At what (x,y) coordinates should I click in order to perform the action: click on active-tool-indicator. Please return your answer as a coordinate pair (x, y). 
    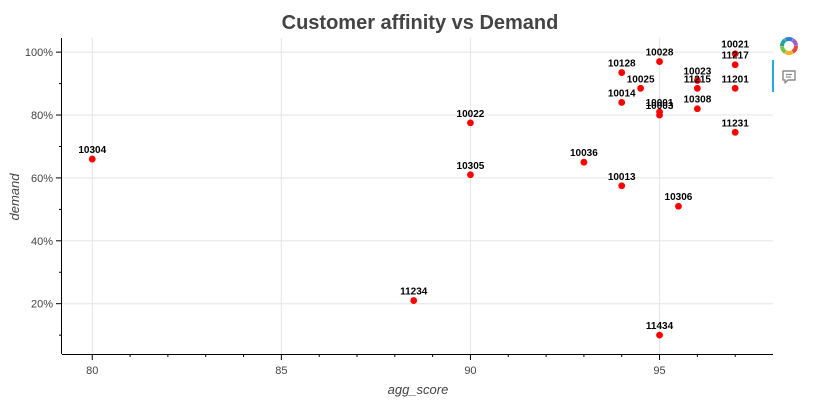
    Looking at the image, I should click on (773, 76).